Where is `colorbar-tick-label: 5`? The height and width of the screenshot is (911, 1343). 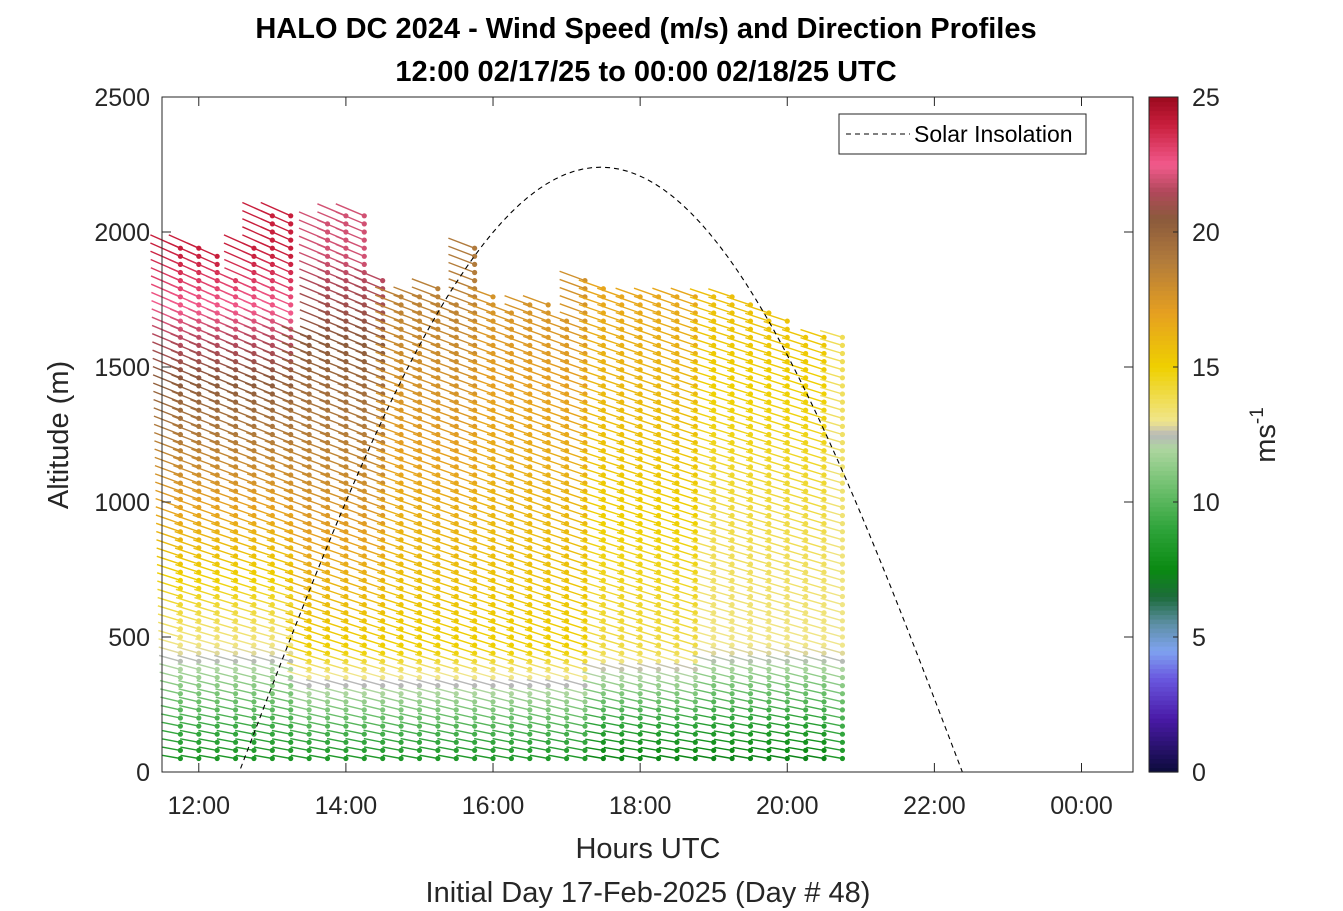 colorbar-tick-label: 5 is located at coordinates (1199, 638).